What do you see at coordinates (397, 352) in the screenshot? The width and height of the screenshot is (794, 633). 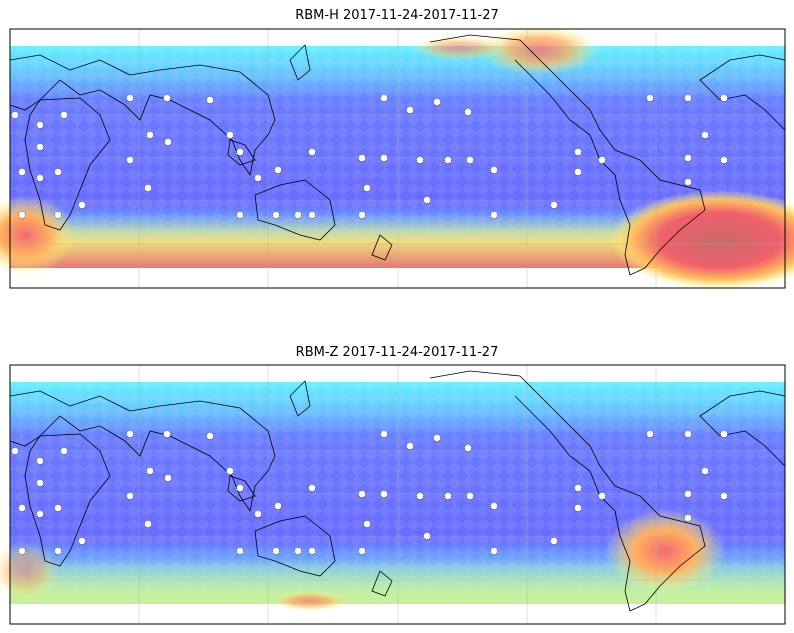 I see `panel-title: RBM-Z 2017-11-24-2017-11-27` at bounding box center [397, 352].